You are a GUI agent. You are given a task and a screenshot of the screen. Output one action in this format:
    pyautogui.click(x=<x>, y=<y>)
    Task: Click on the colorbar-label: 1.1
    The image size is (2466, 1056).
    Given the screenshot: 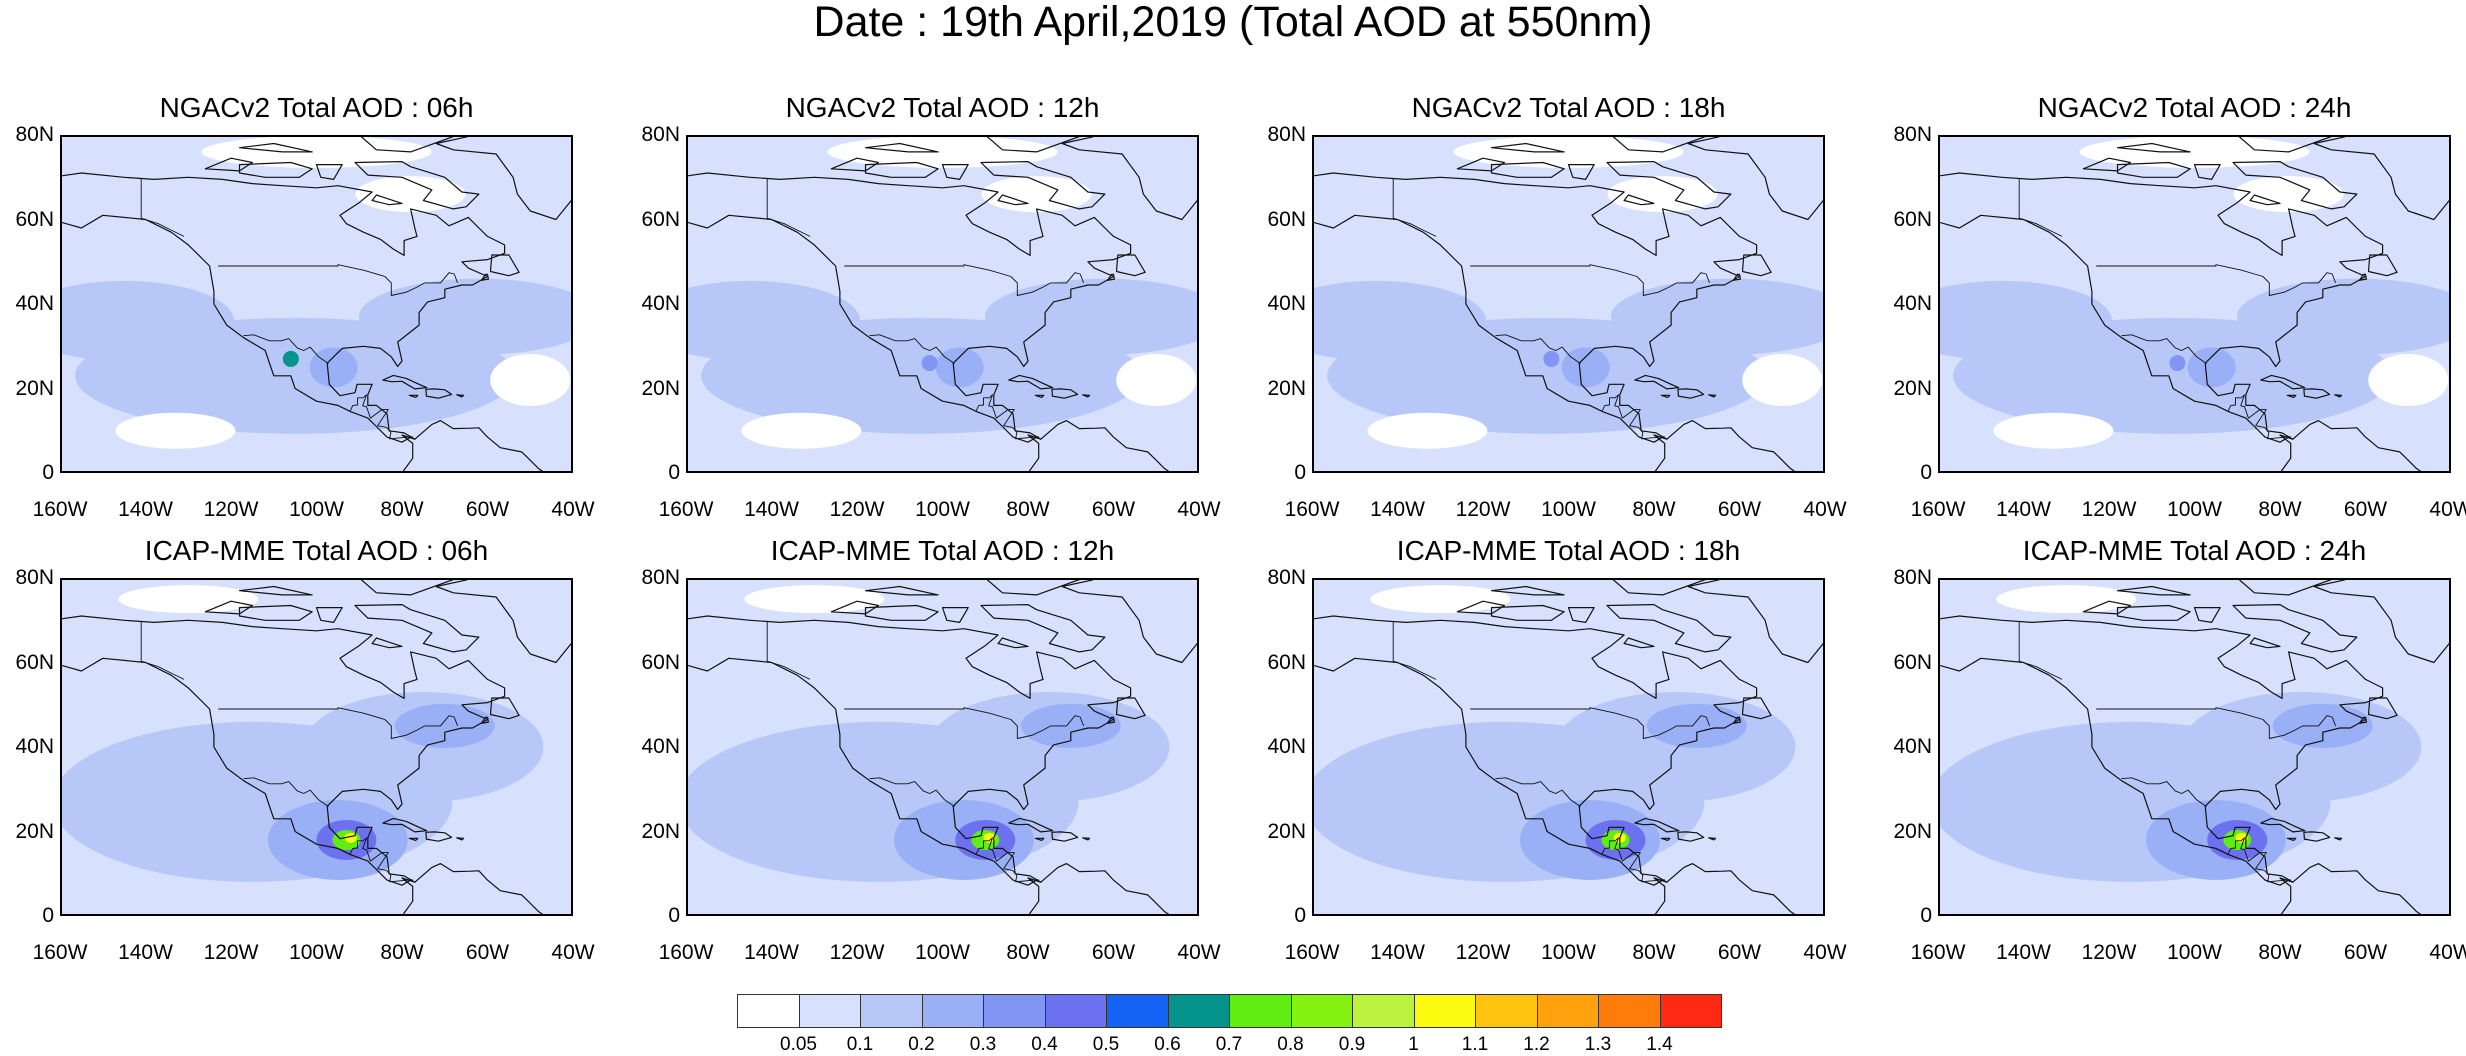 What is the action you would take?
    pyautogui.click(x=1475, y=1044)
    